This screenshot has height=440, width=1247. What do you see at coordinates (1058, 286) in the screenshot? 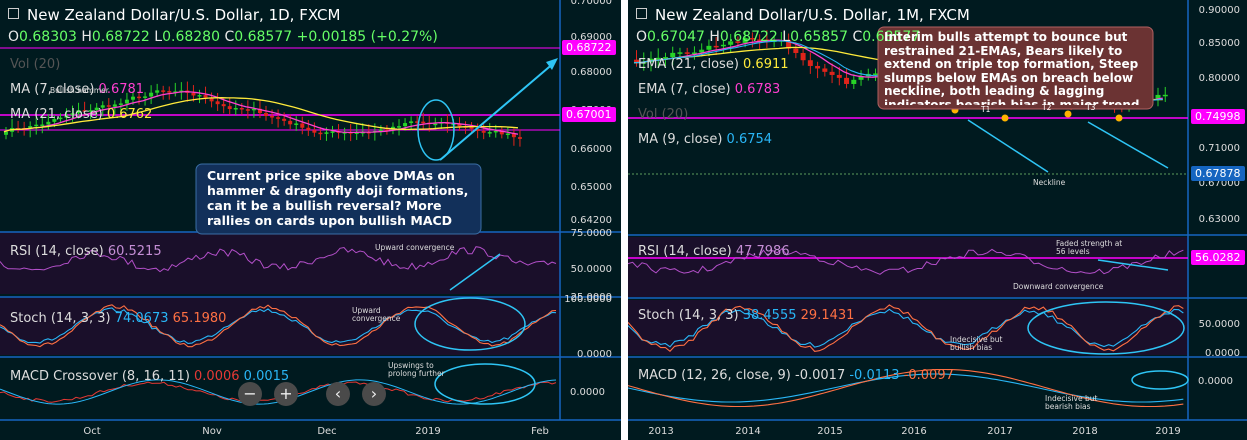
I see `monthly-rsi-note-2: Downward convergence` at bounding box center [1058, 286].